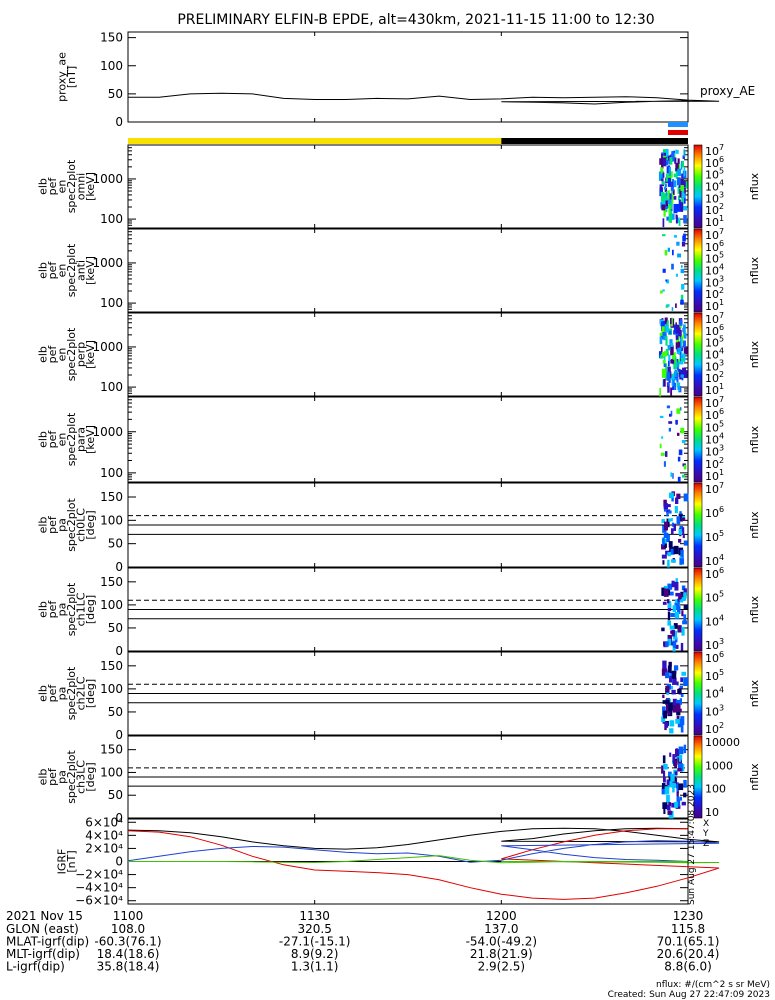  I want to click on footer-units-note: nflux: #/(cm^2 s sr MeV), so click(713, 985).